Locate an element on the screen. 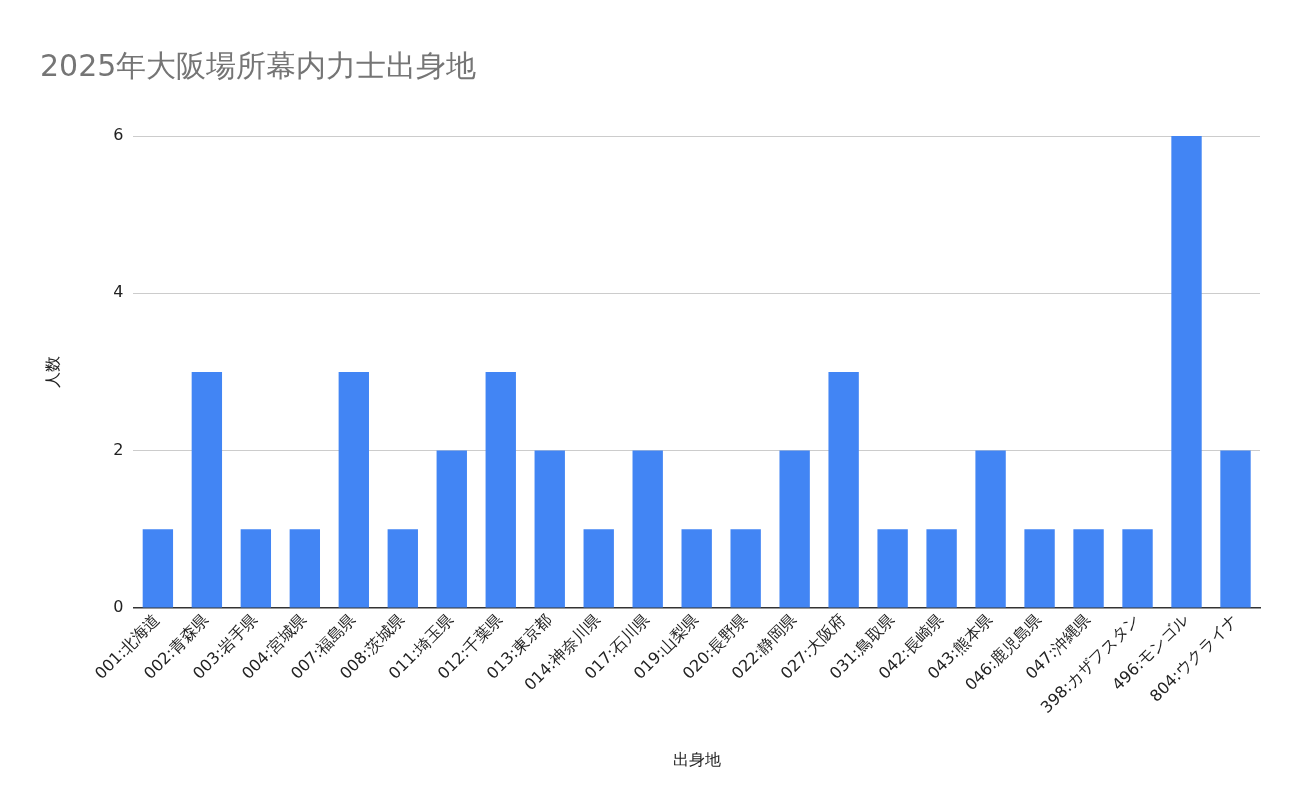 Image resolution: width=1300 pixels, height=804 pixels. chart-title: 2025年大阪場所幕内力士出身地 is located at coordinates (258, 65).